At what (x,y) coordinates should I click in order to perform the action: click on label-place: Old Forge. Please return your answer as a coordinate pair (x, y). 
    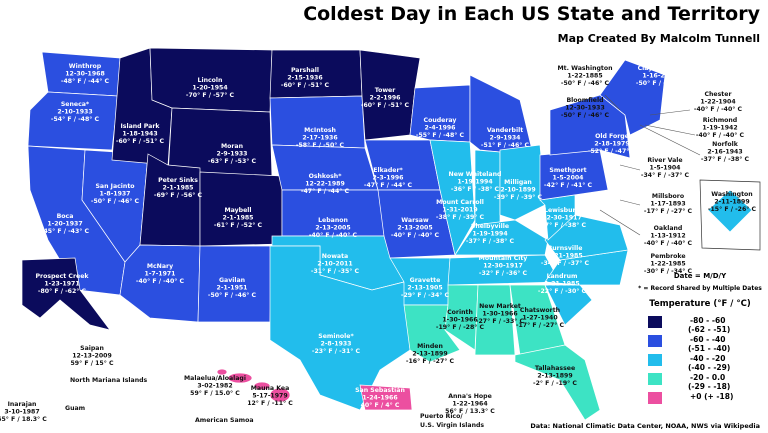
    Looking at the image, I should click on (612, 136).